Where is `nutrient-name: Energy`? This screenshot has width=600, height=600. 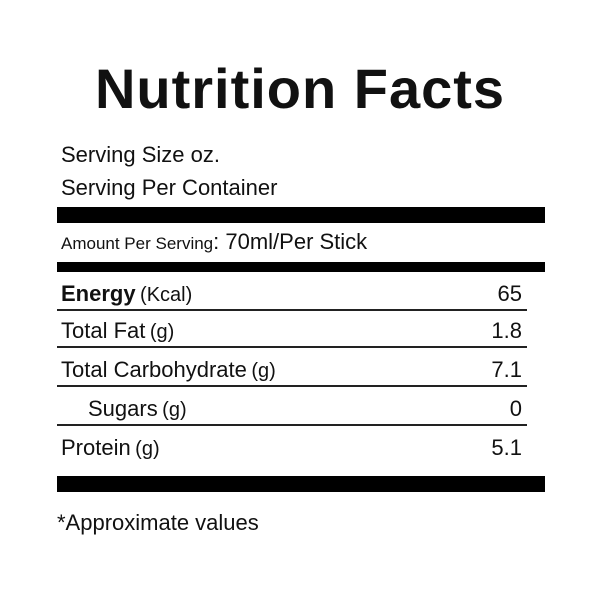 nutrient-name: Energy is located at coordinates (98, 293).